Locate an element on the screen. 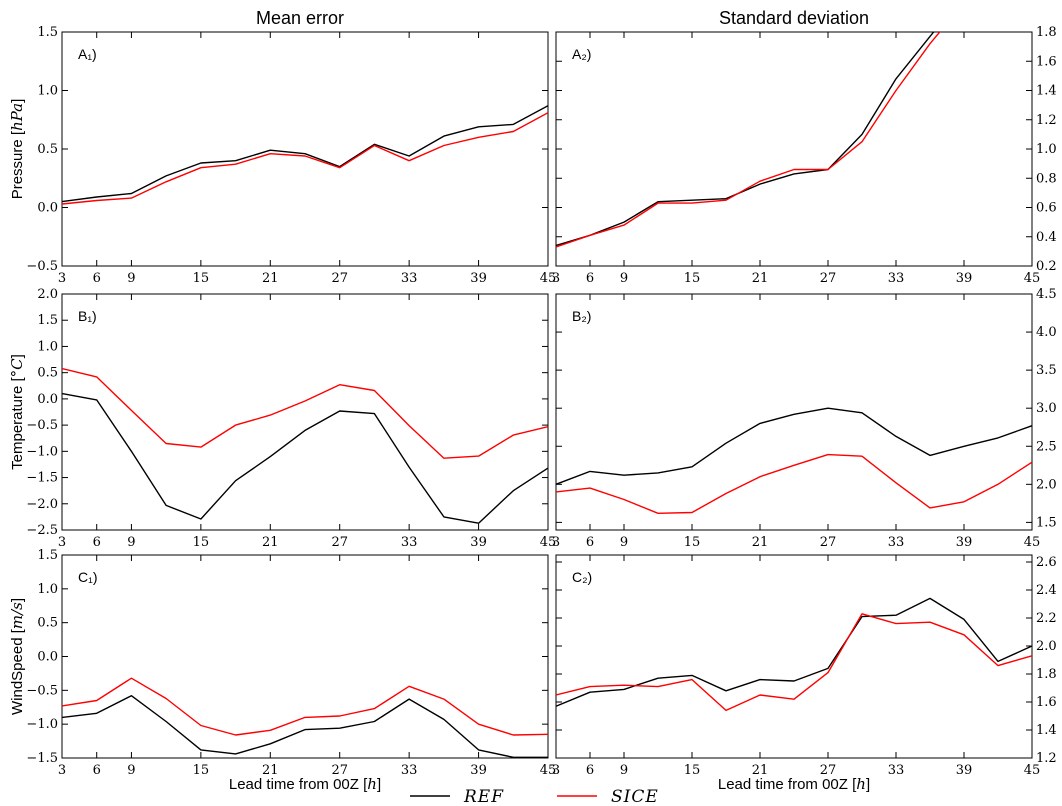  y-tick-label: 3.5 is located at coordinates (1046, 370).